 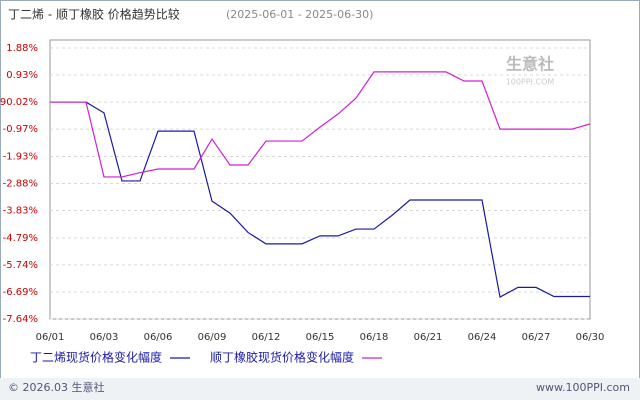 I want to click on x-tick-label: 06/27, so click(x=536, y=337).